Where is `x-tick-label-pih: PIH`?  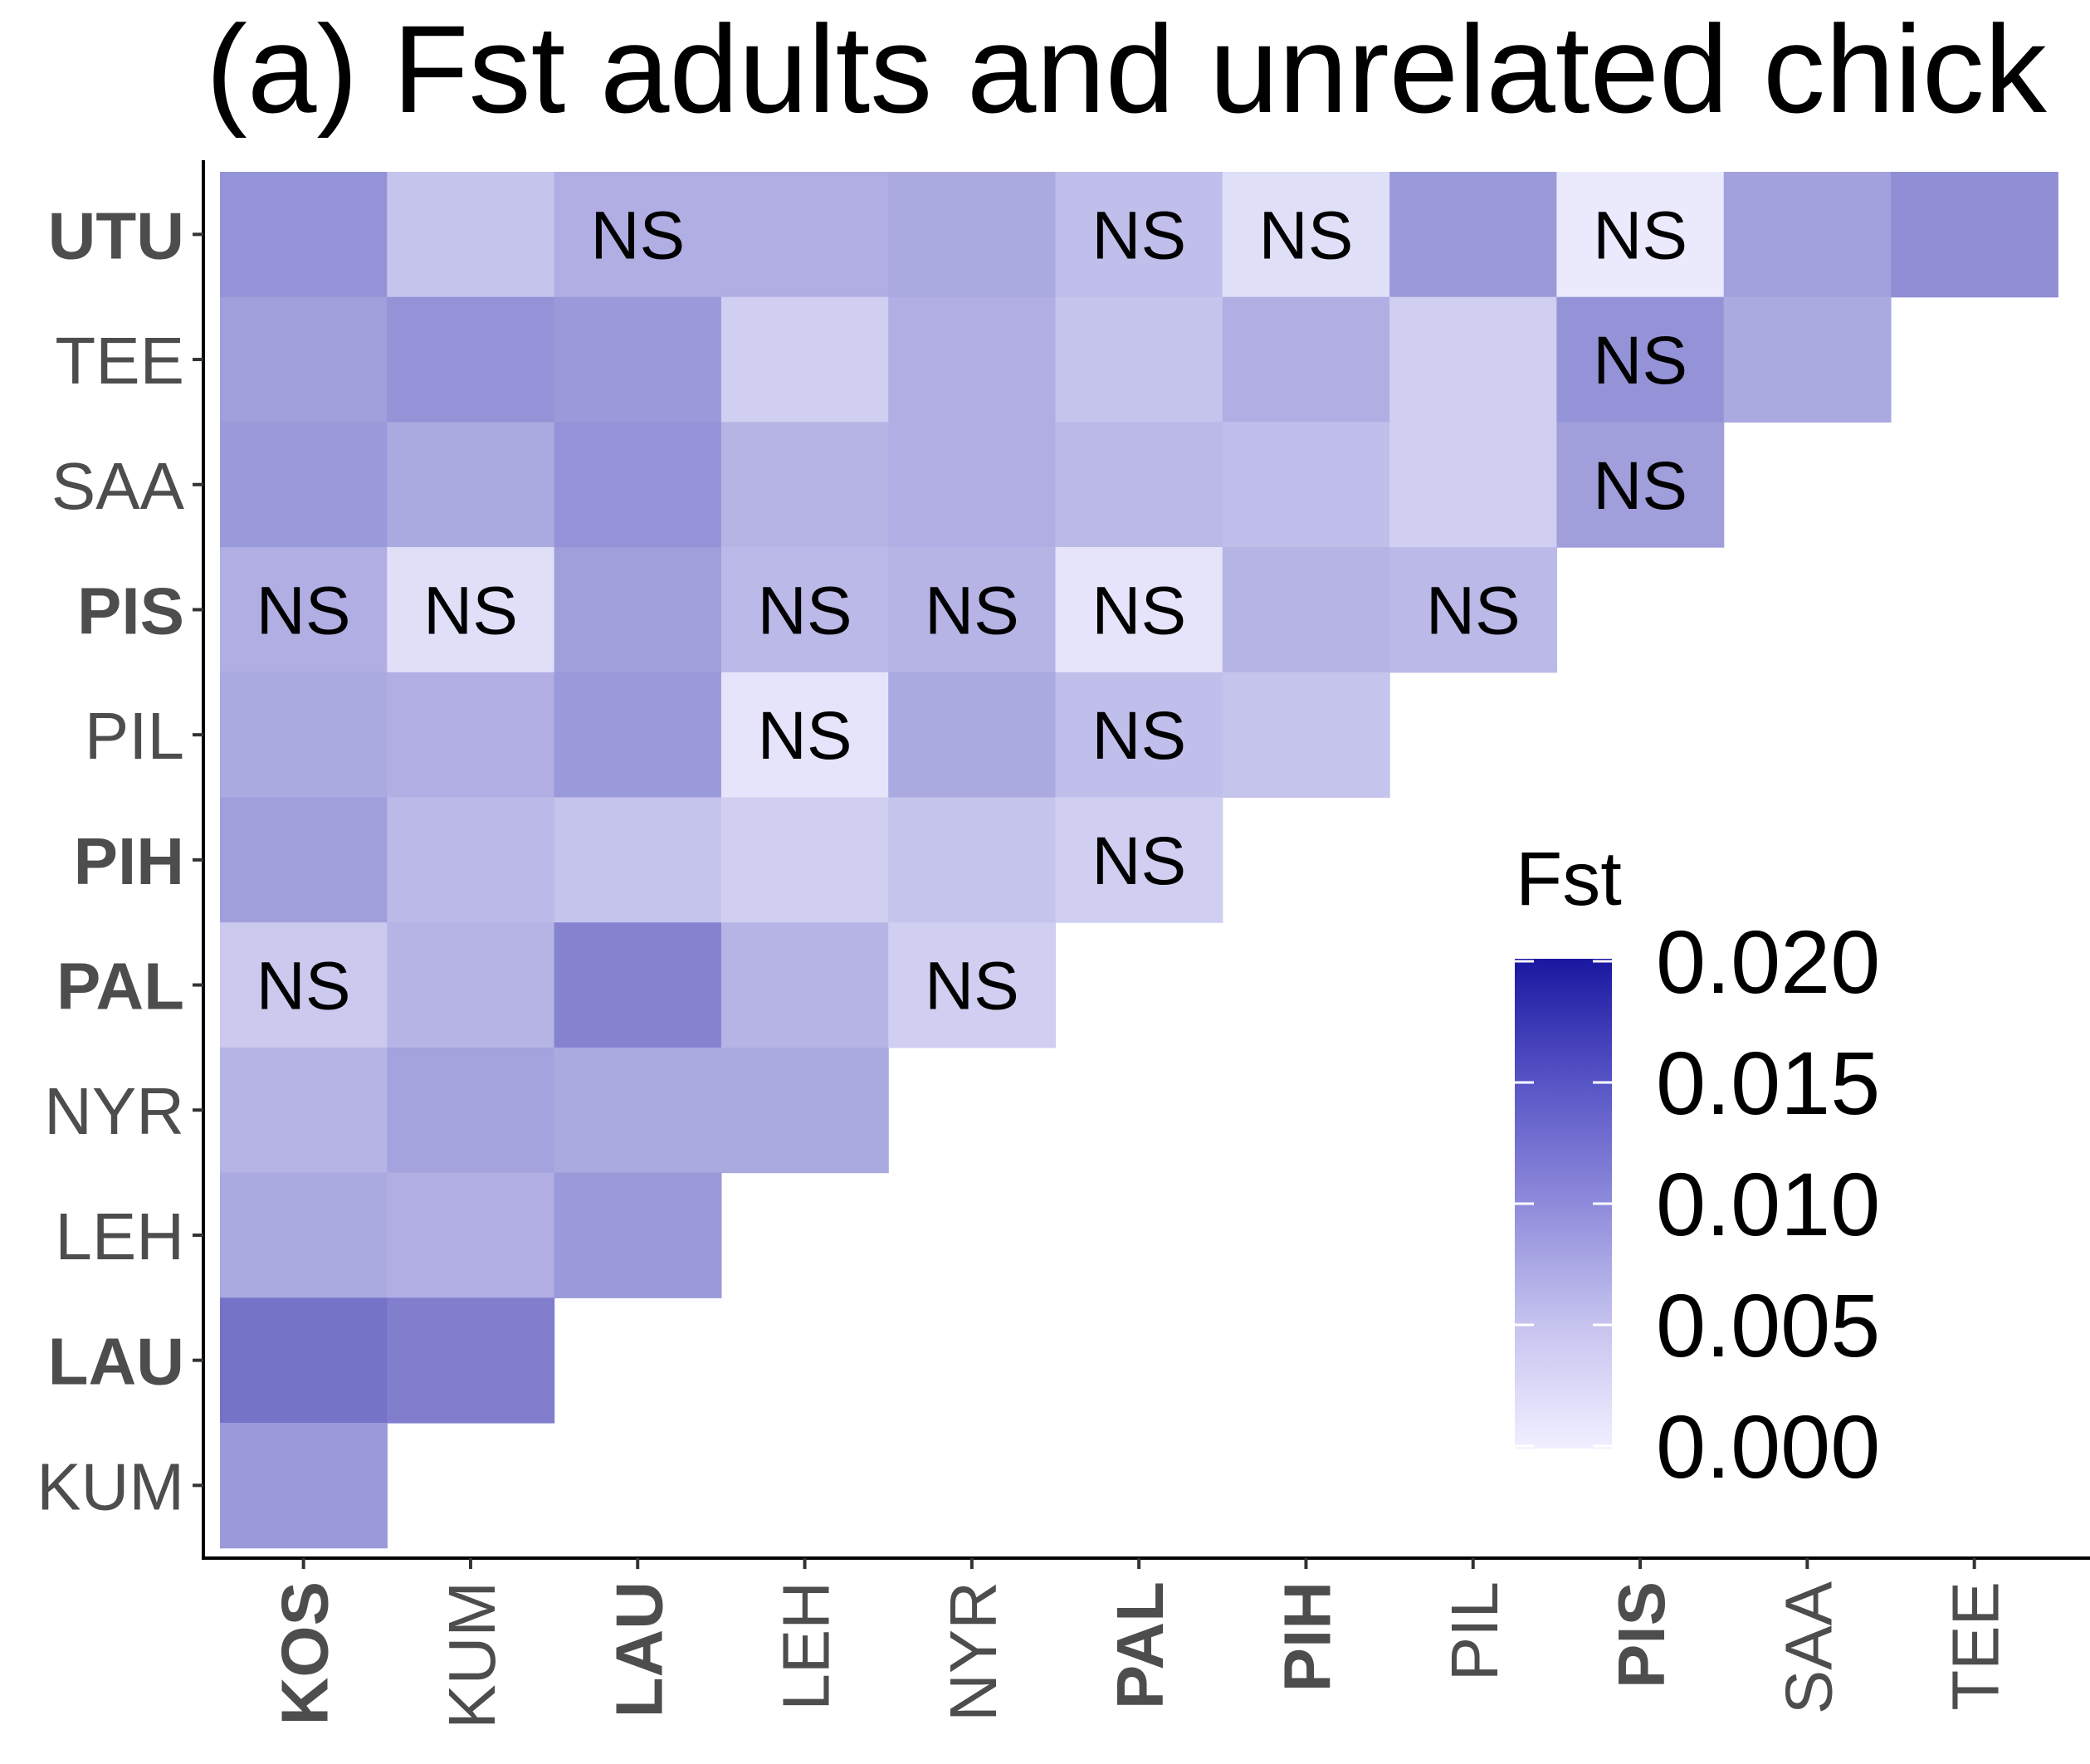 x-tick-label-pih: PIH is located at coordinates (1308, 1636).